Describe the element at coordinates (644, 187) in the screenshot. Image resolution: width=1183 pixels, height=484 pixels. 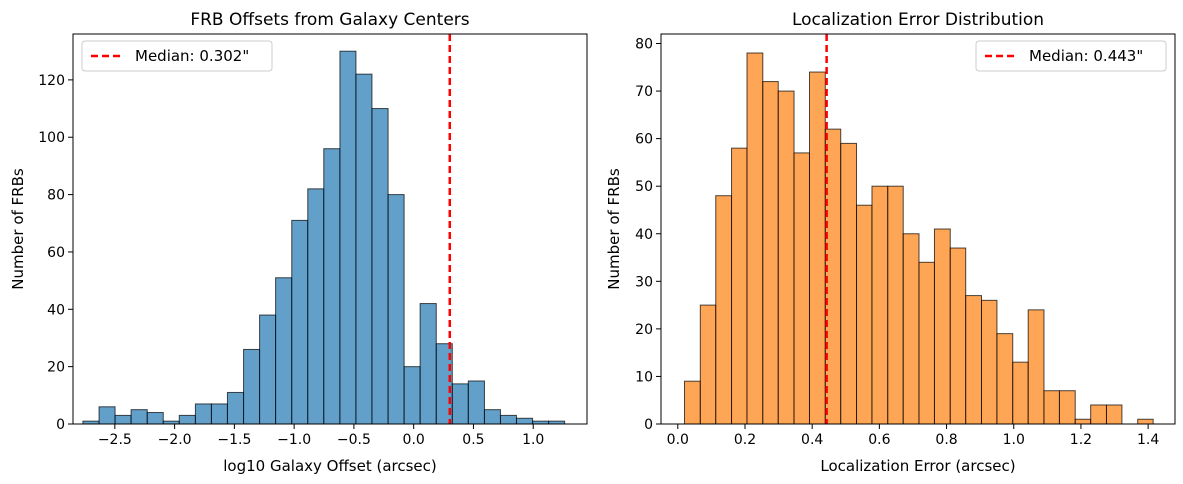
I see `y-tick-label: 50` at that location.